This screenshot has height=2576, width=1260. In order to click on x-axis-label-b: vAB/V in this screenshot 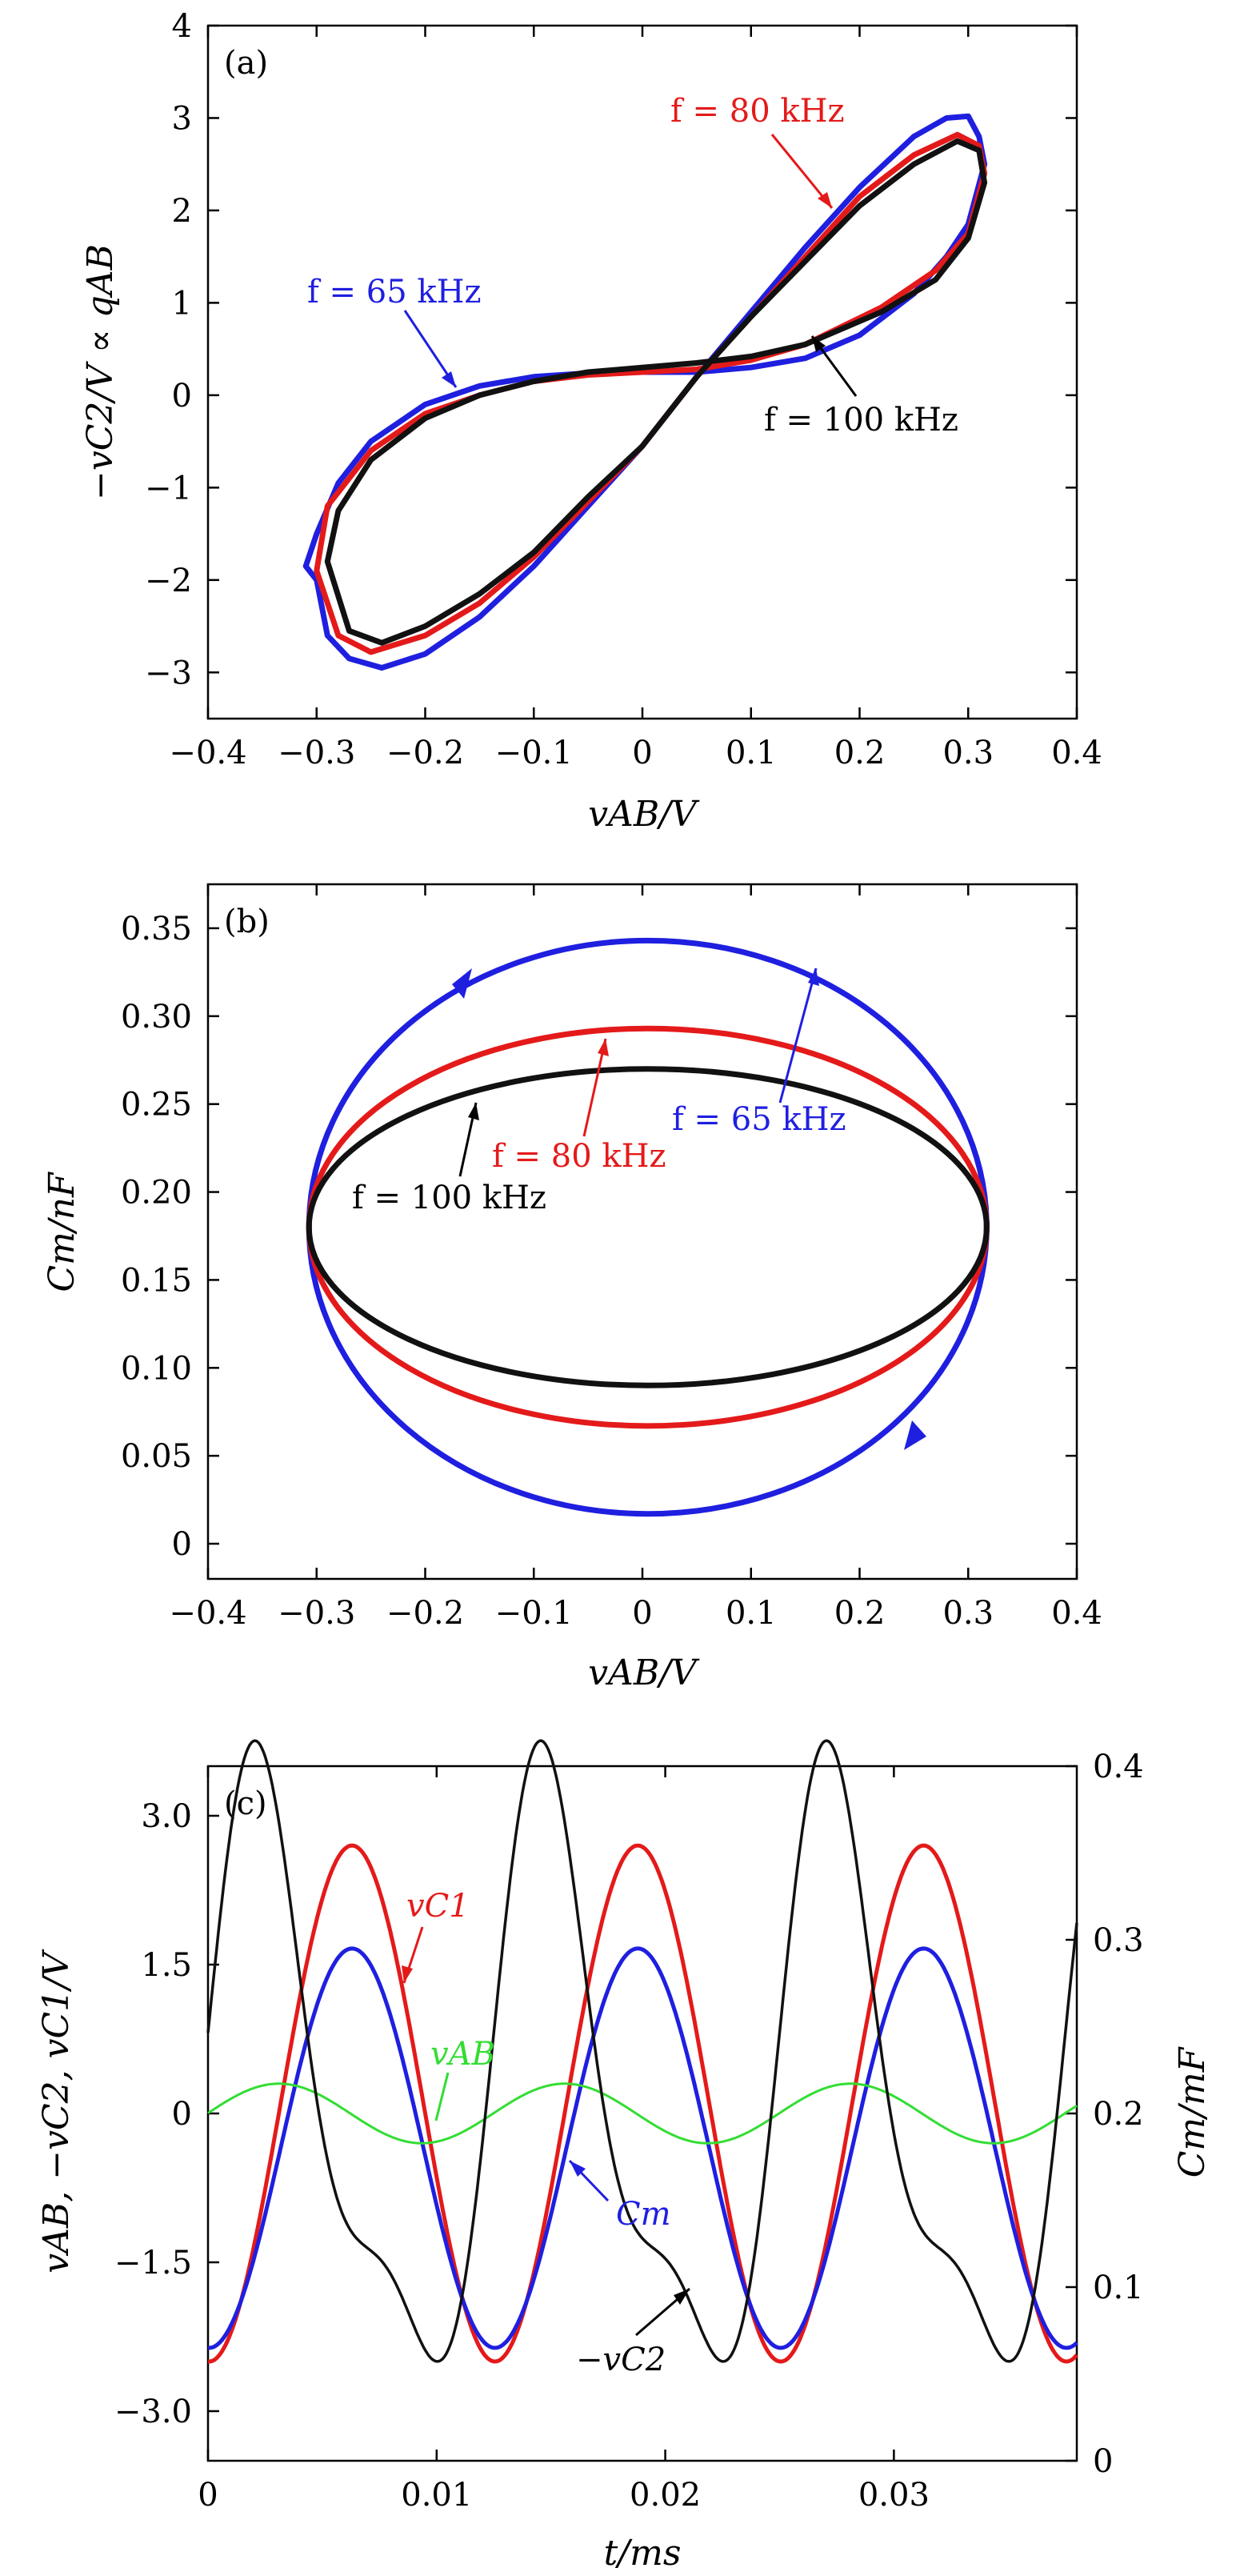, I will do `click(644, 1673)`.